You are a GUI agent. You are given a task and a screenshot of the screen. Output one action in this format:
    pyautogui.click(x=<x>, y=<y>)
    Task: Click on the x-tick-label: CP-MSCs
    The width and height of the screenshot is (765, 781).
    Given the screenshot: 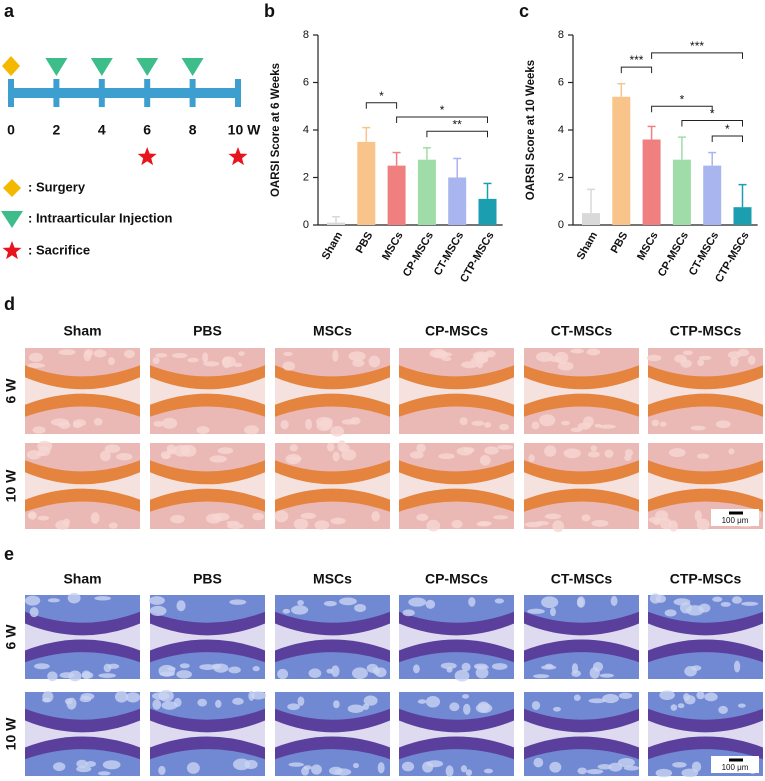 What is the action you would take?
    pyautogui.click(x=418, y=254)
    